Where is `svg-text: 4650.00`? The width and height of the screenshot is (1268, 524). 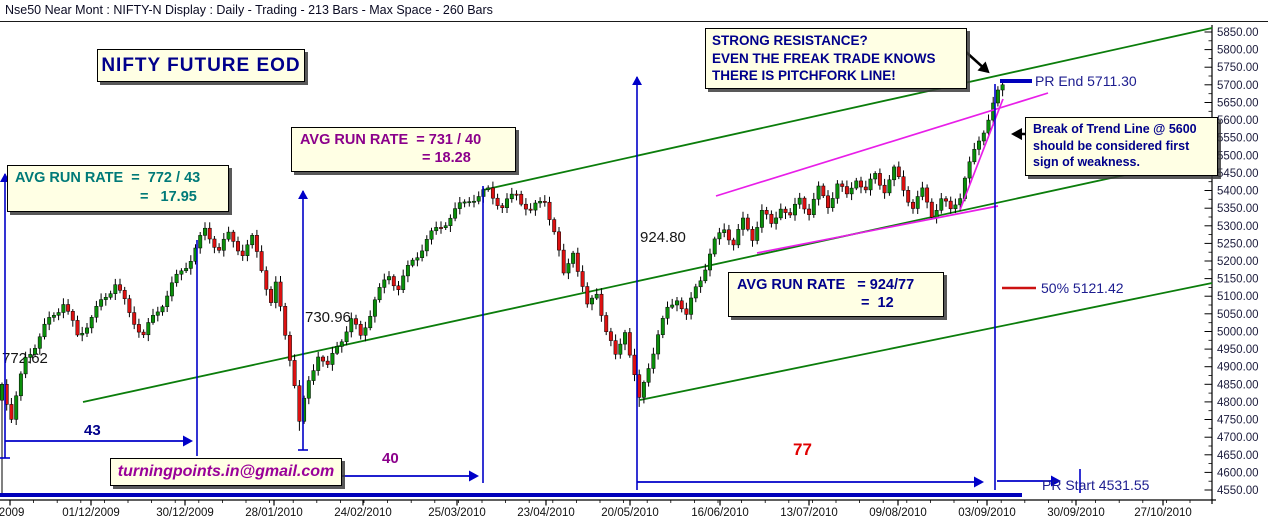 svg-text: 4650.00 is located at coordinates (1238, 456).